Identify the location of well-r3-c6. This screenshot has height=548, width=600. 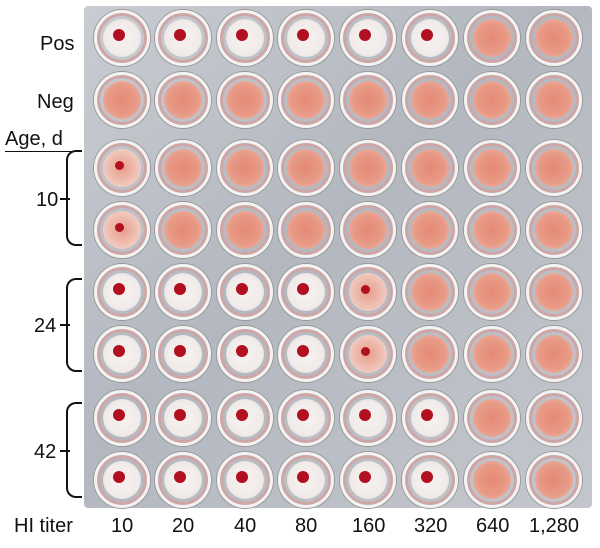
(430, 168).